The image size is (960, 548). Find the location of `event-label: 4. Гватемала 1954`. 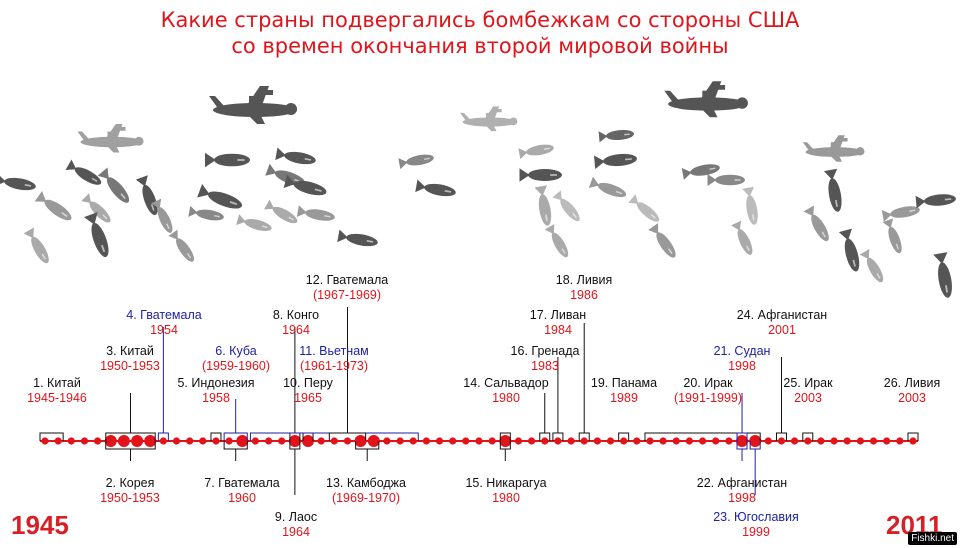

event-label: 4. Гватемала 1954 is located at coordinates (164, 322).